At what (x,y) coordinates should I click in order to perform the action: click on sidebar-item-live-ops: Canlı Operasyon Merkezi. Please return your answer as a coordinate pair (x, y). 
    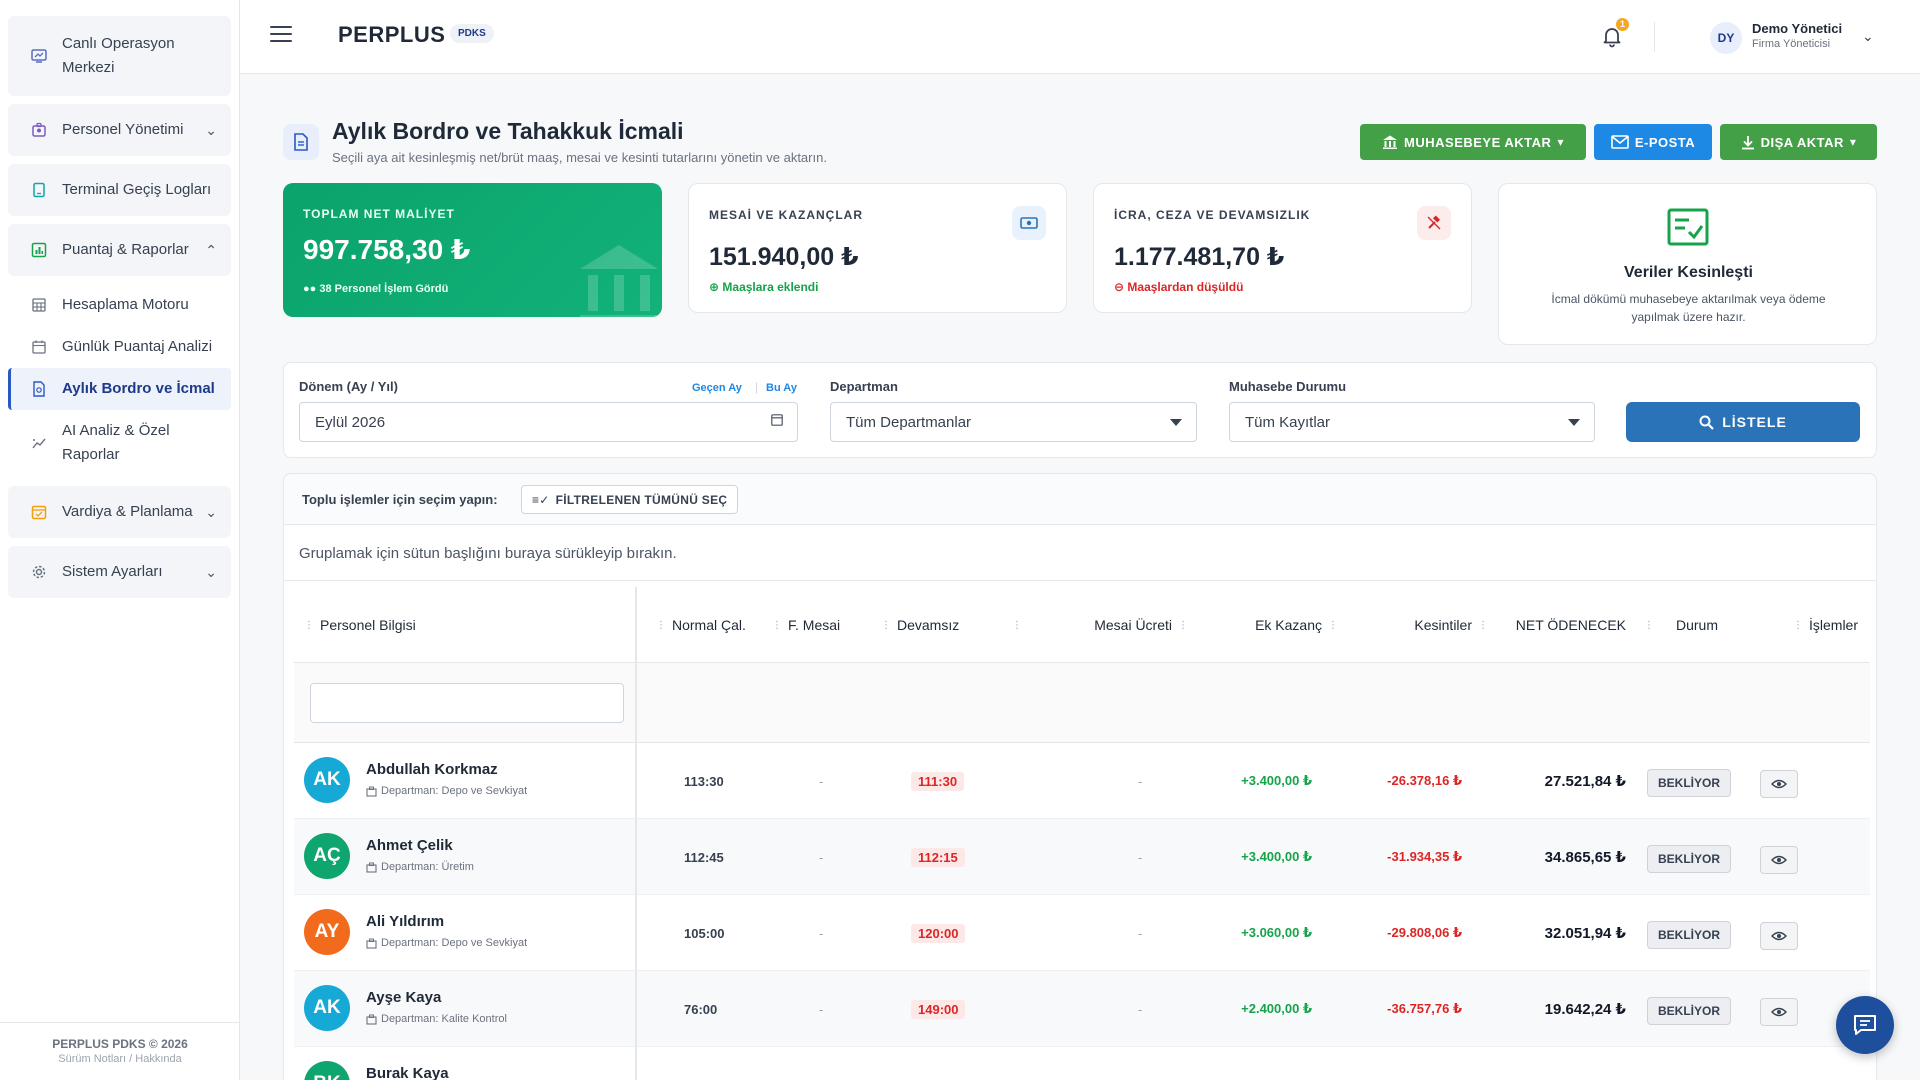
    Looking at the image, I should click on (119, 56).